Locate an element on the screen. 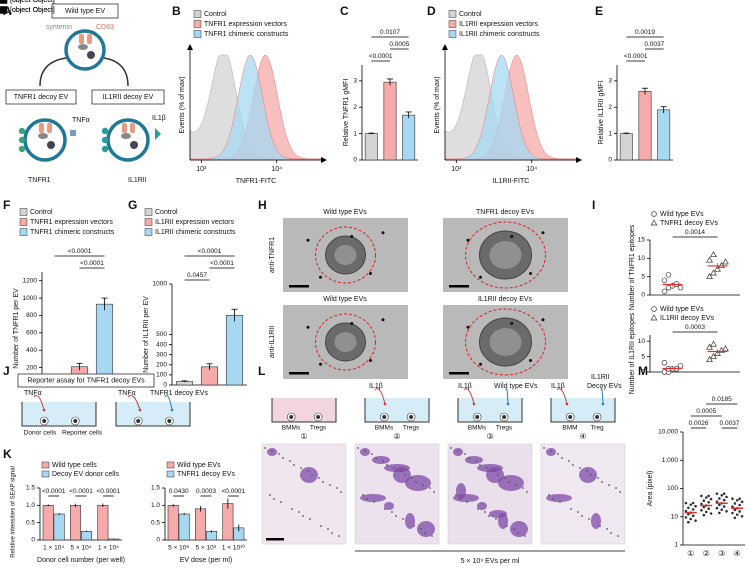  label: IL1β is located at coordinates (376, 386).